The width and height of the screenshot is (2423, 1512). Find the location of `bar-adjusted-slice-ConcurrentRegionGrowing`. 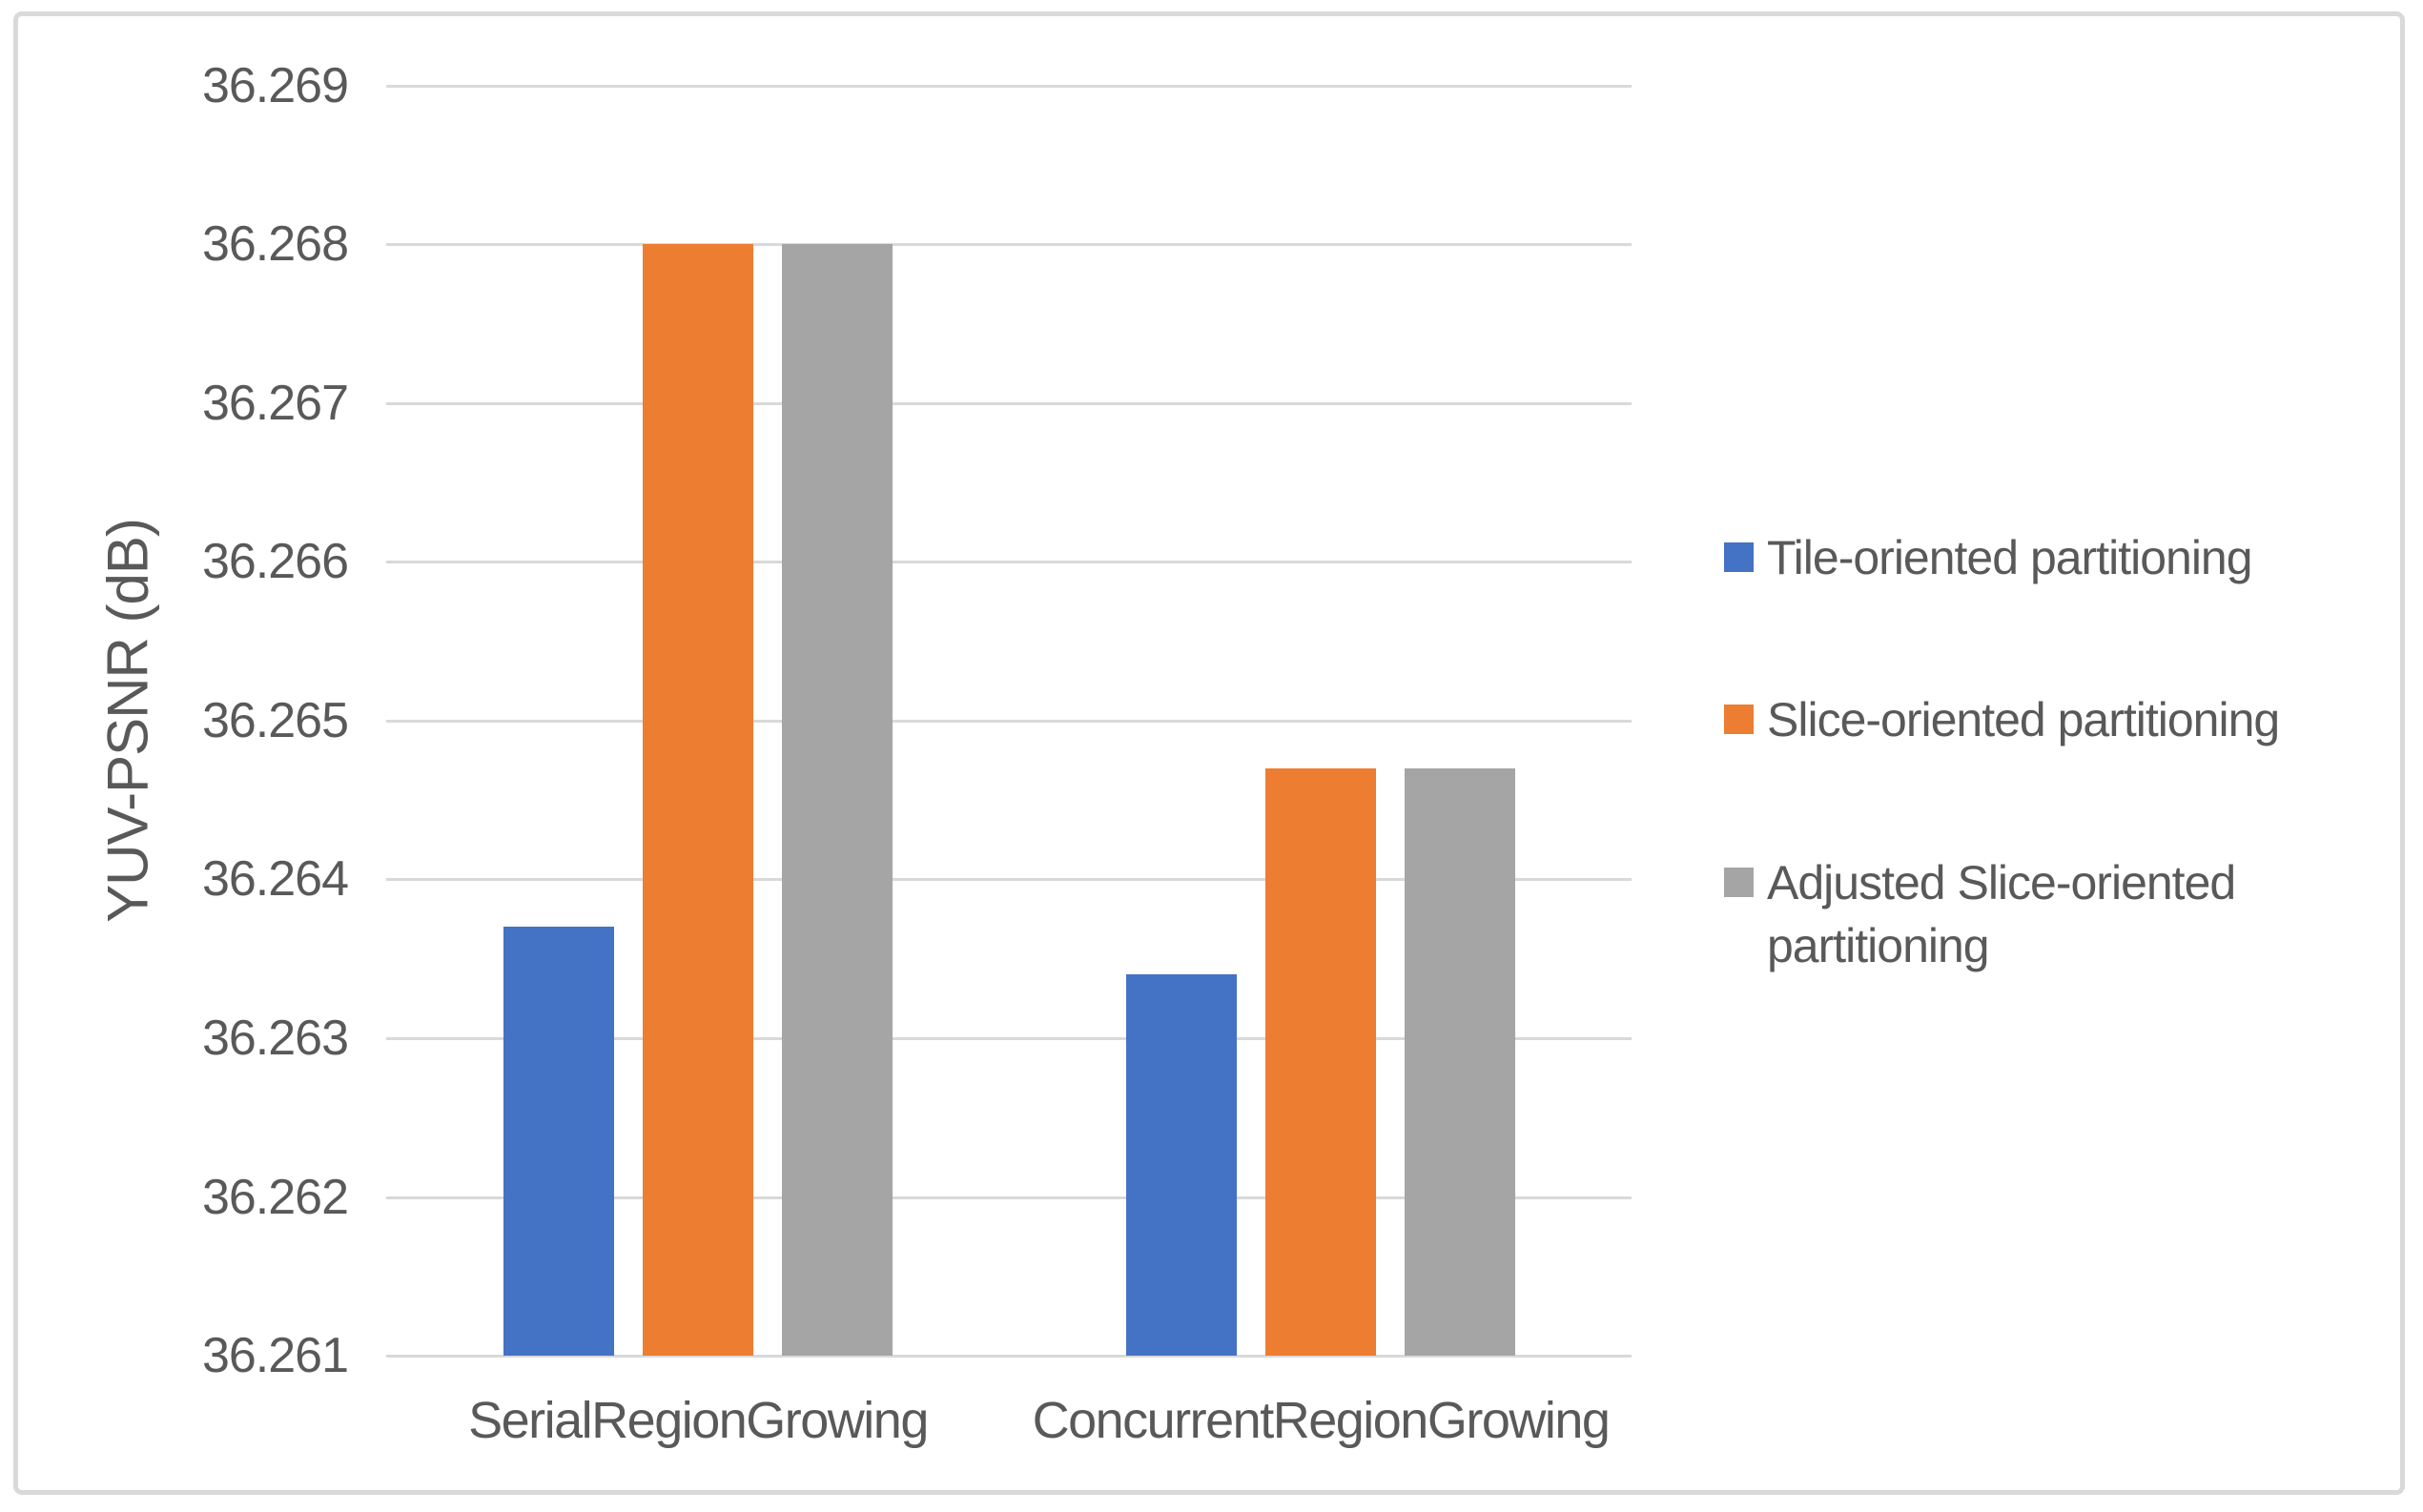

bar-adjusted-slice-ConcurrentRegionGrowing is located at coordinates (1460, 1062).